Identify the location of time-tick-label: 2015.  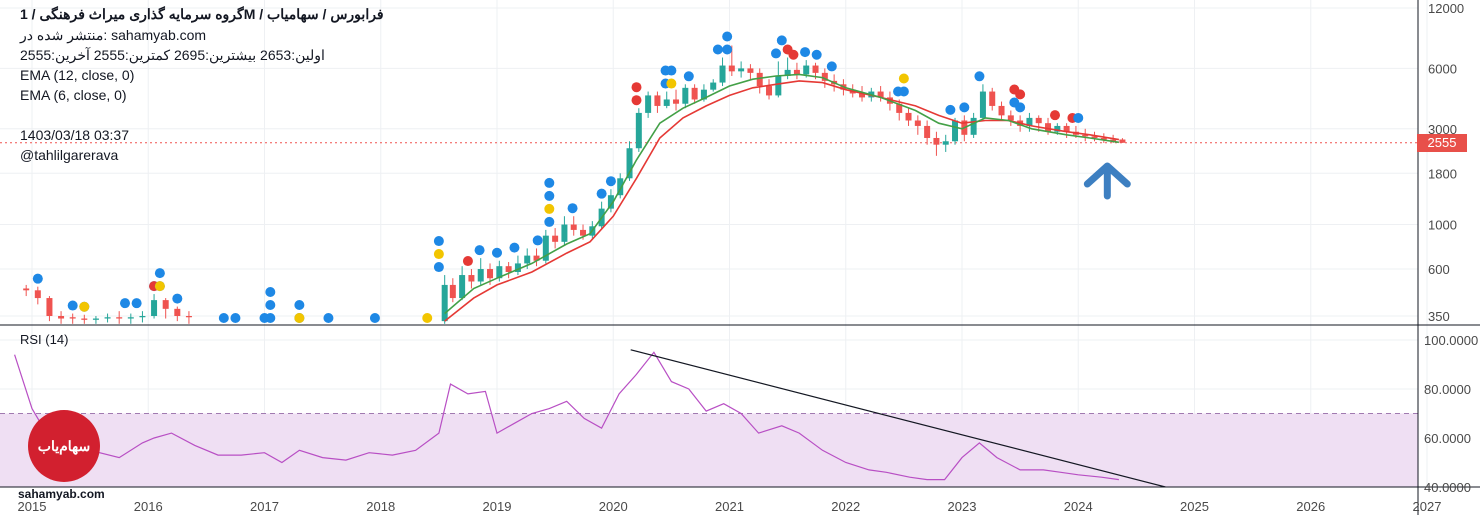
(32, 506).